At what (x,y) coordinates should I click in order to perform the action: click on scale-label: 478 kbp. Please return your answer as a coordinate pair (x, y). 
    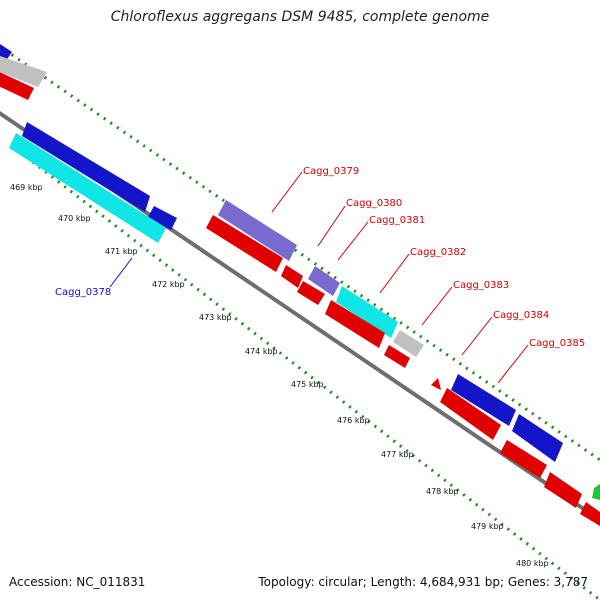
    Looking at the image, I should click on (442, 491).